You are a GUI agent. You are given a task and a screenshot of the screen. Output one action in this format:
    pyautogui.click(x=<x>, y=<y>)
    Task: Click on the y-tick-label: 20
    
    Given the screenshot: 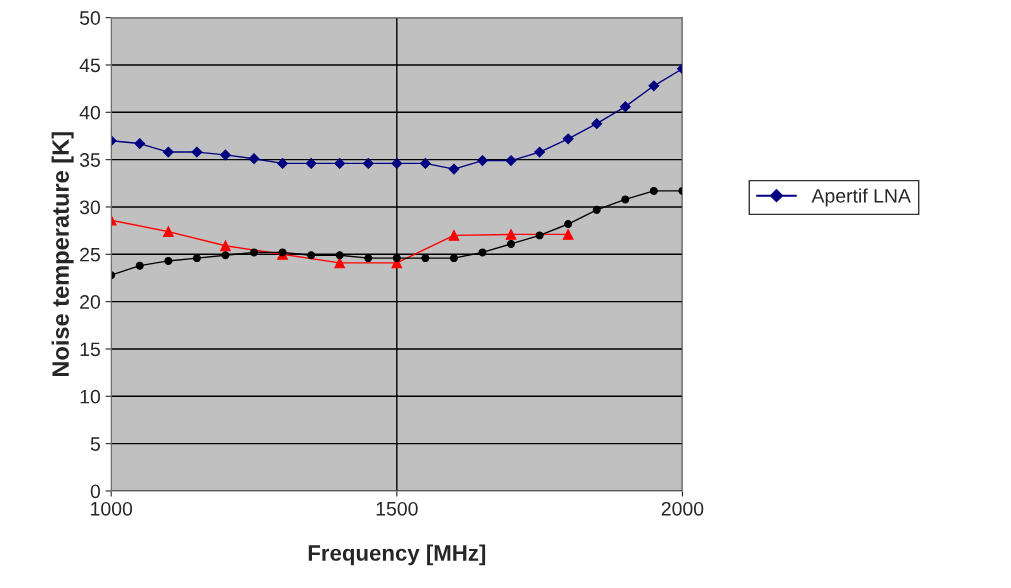 What is the action you would take?
    pyautogui.click(x=90, y=302)
    